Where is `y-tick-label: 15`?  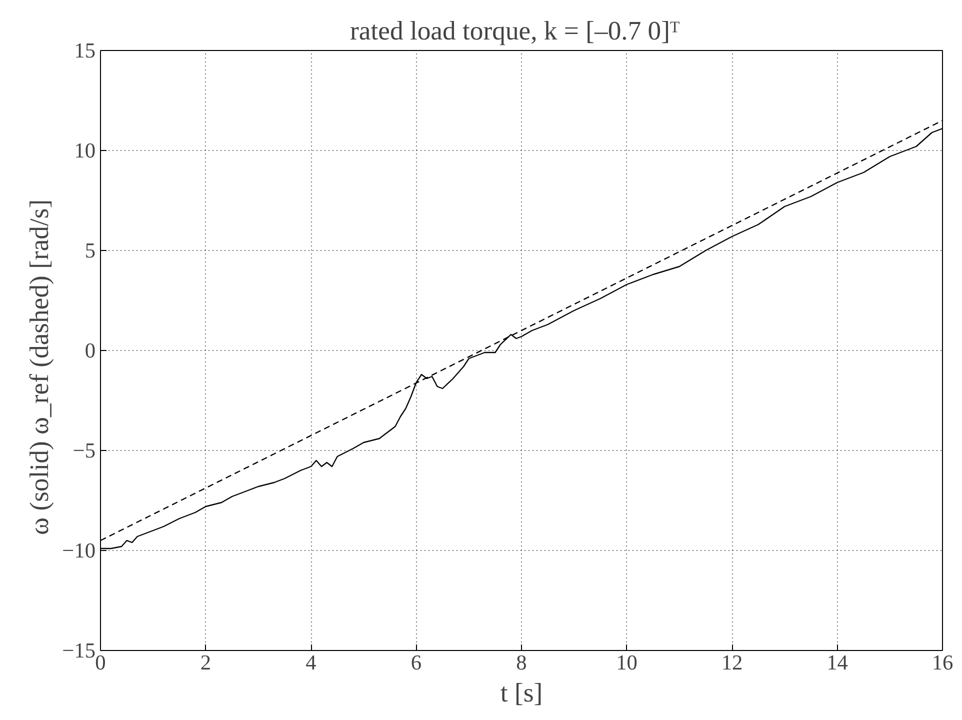 y-tick-label: 15 is located at coordinates (85, 50).